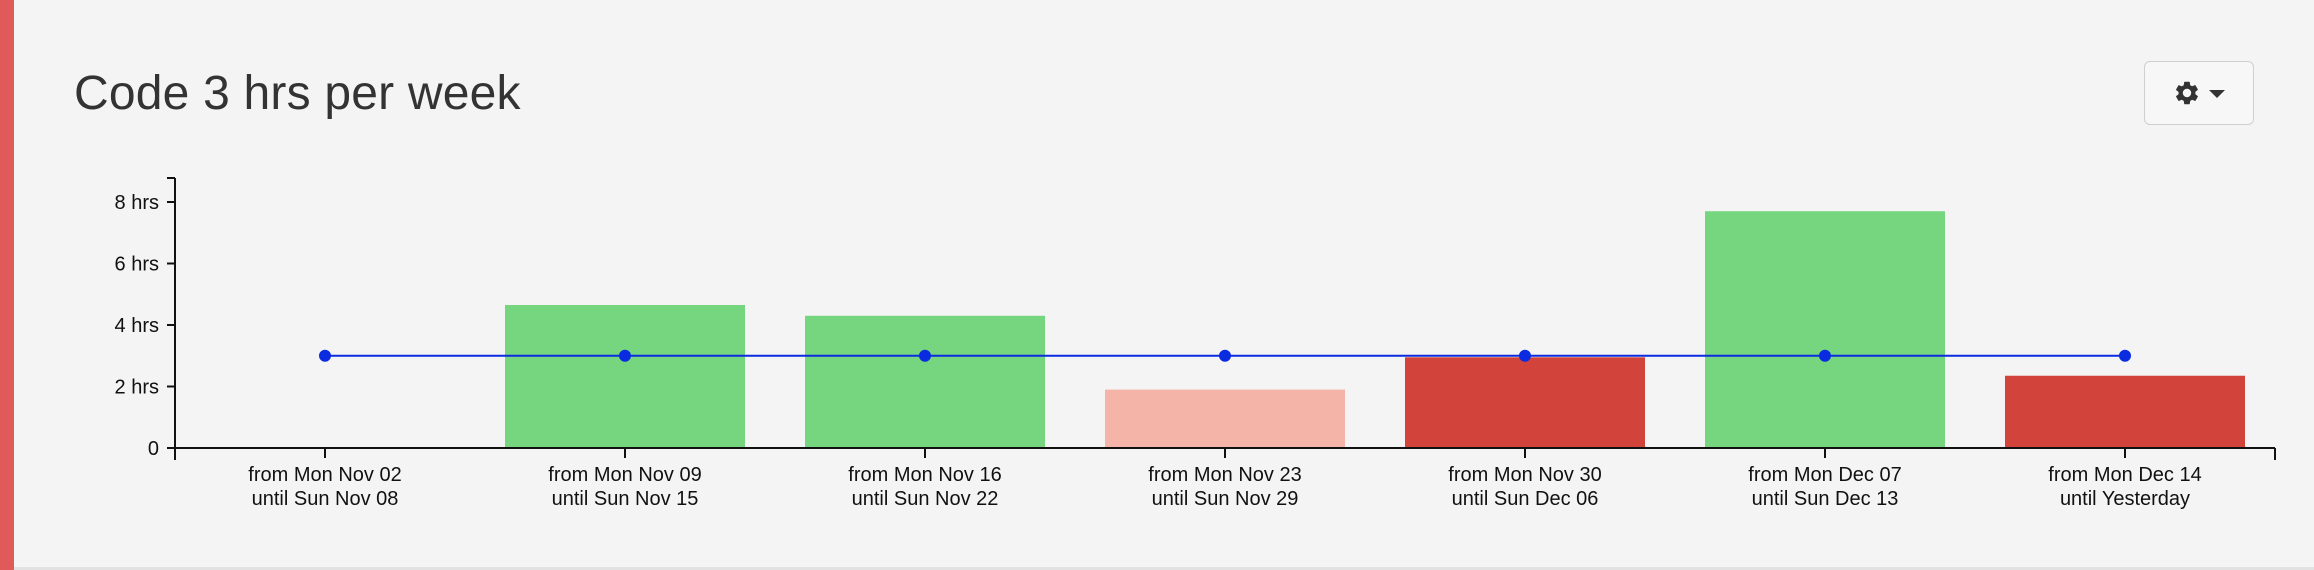  Describe the element at coordinates (137, 265) in the screenshot. I see `y-tick-label-3: 6 hrs` at that location.